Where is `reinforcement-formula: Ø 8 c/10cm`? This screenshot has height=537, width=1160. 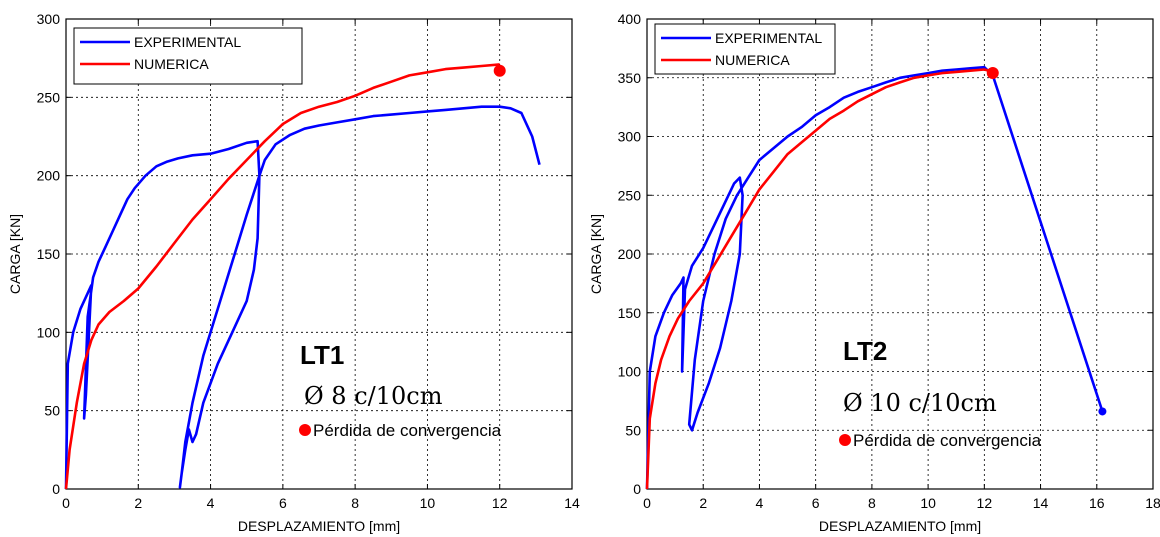
reinforcement-formula: Ø 8 c/10cm is located at coordinates (373, 396).